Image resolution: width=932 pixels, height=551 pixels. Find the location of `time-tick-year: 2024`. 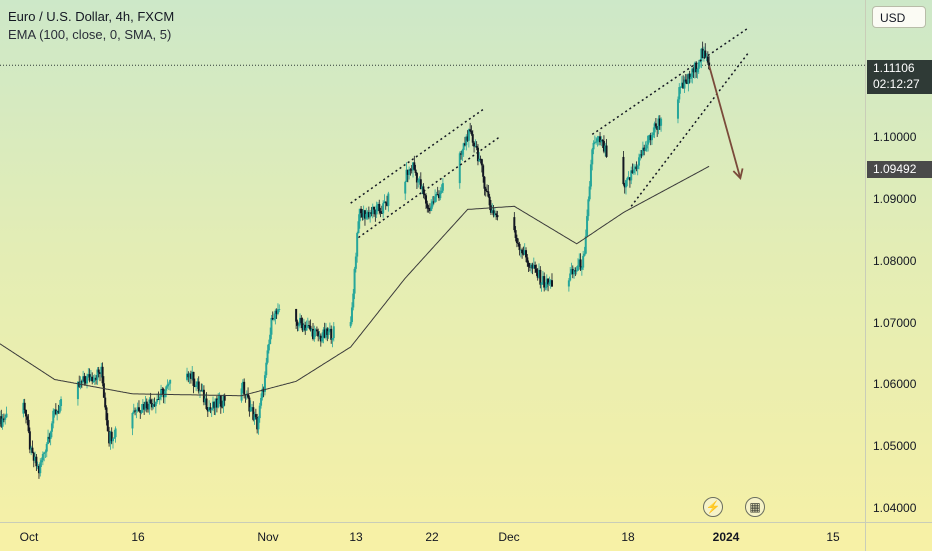

time-tick-year: 2024 is located at coordinates (726, 537).